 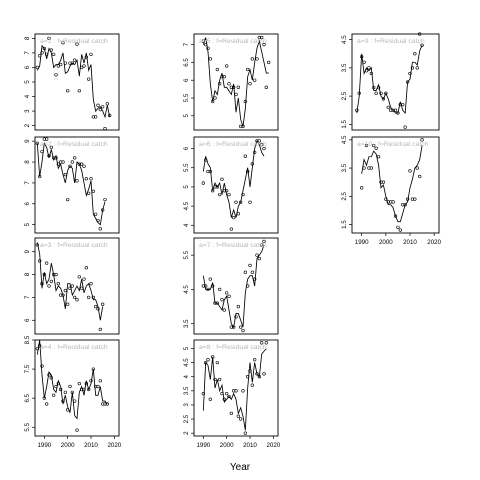 I want to click on y-tick-label: 3.5, so click(x=186, y=323).